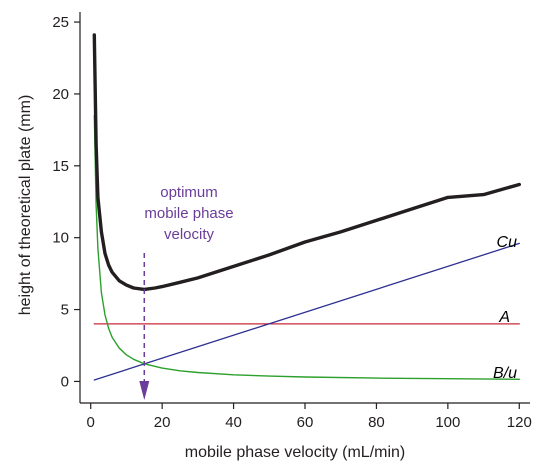  Describe the element at coordinates (447, 422) in the screenshot. I see `x-tick-label: 100` at that location.